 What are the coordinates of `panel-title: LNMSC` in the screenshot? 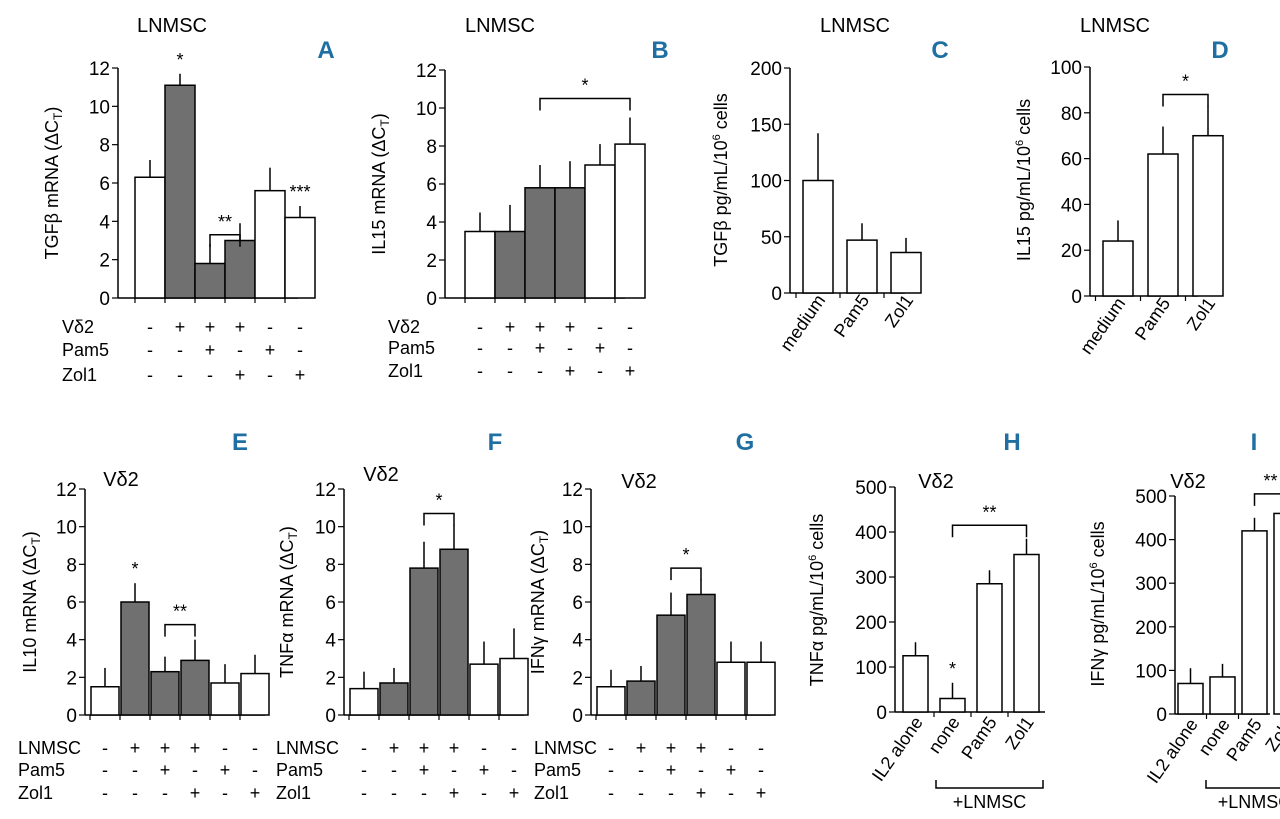 It's located at (1115, 26).